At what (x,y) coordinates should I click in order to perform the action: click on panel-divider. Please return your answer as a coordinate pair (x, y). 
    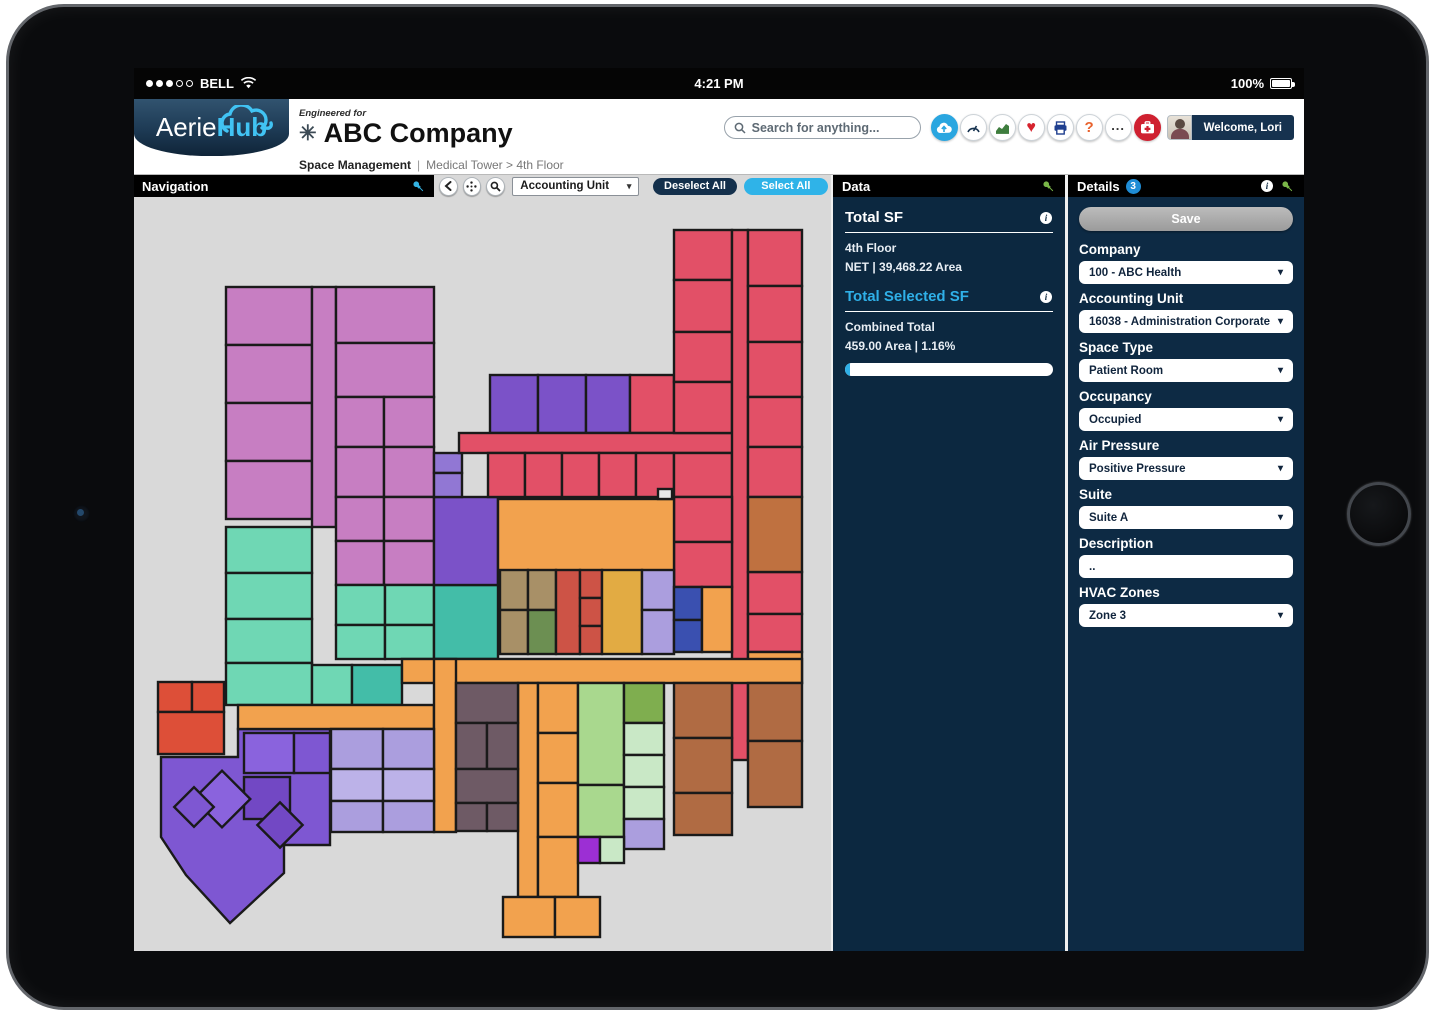
    Looking at the image, I should click on (1066, 563).